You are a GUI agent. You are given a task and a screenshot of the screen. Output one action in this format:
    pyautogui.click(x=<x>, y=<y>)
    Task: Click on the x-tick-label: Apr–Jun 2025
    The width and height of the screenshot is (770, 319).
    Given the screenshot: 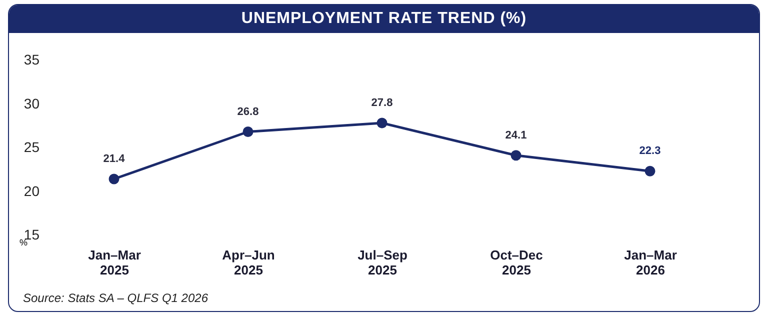 What is the action you would take?
    pyautogui.click(x=248, y=263)
    